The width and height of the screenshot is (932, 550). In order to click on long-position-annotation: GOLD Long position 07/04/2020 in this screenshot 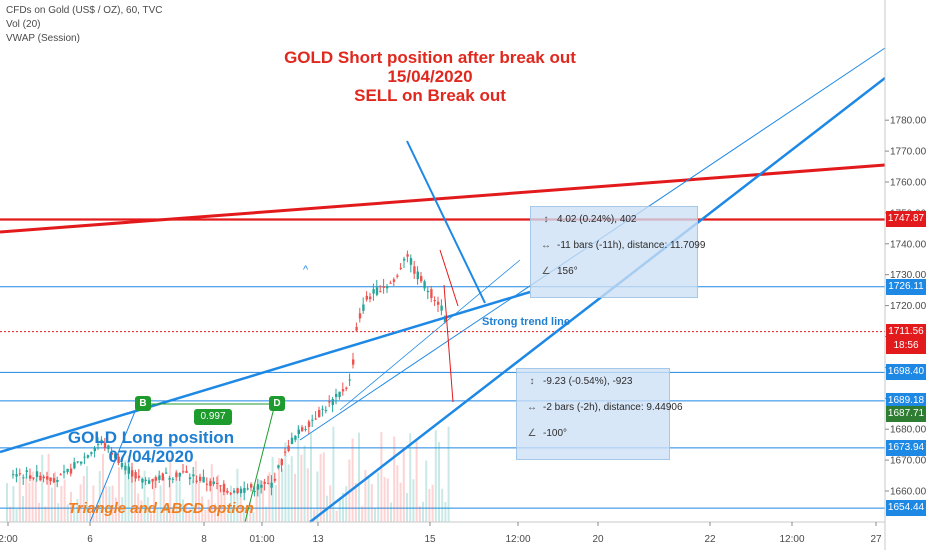, I will do `click(151, 447)`.